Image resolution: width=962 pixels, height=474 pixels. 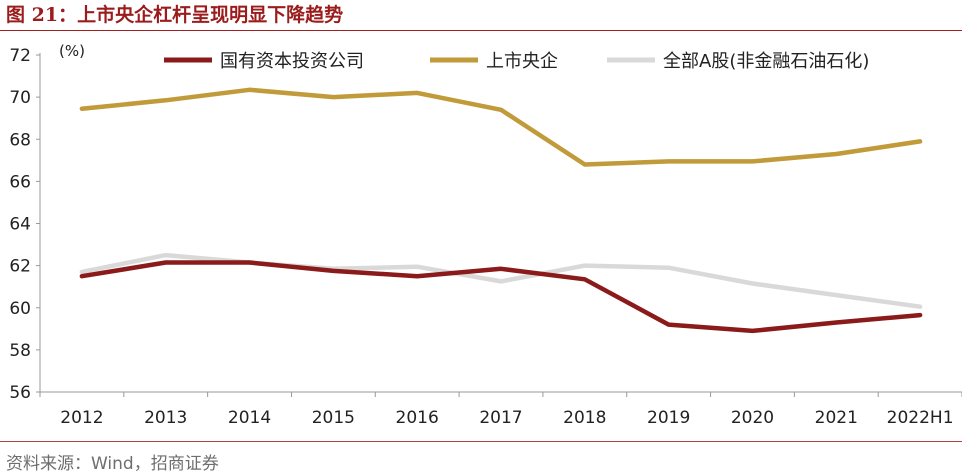 I want to click on legend: 国有资本投资公司 上市央企 全部A股(非金融石油石化), so click(x=516, y=61).